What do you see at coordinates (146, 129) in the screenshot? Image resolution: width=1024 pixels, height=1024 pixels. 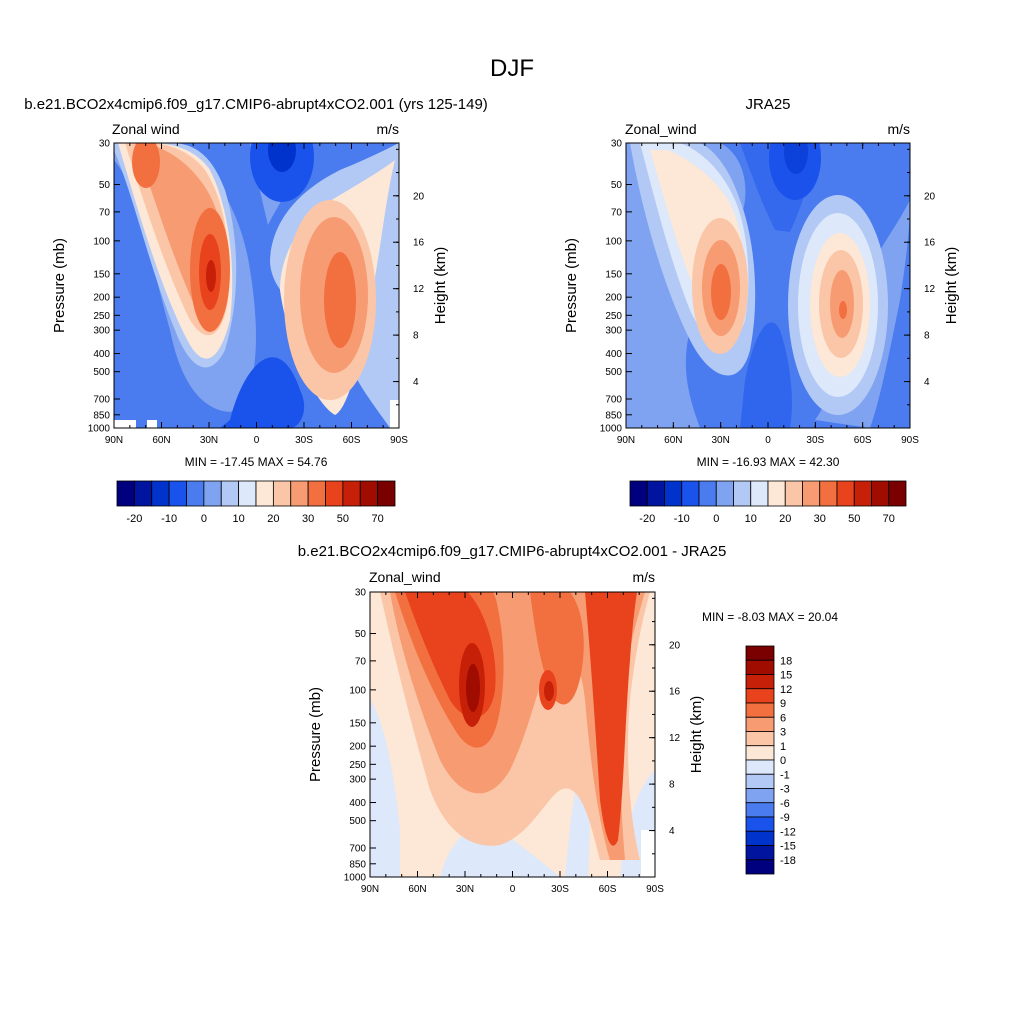 I see `panel-model-left-label: Zonal wind` at bounding box center [146, 129].